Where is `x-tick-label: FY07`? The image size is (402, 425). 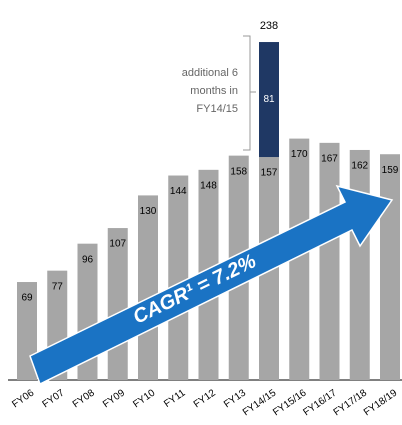
x-tick-label: FY07 is located at coordinates (54, 398).